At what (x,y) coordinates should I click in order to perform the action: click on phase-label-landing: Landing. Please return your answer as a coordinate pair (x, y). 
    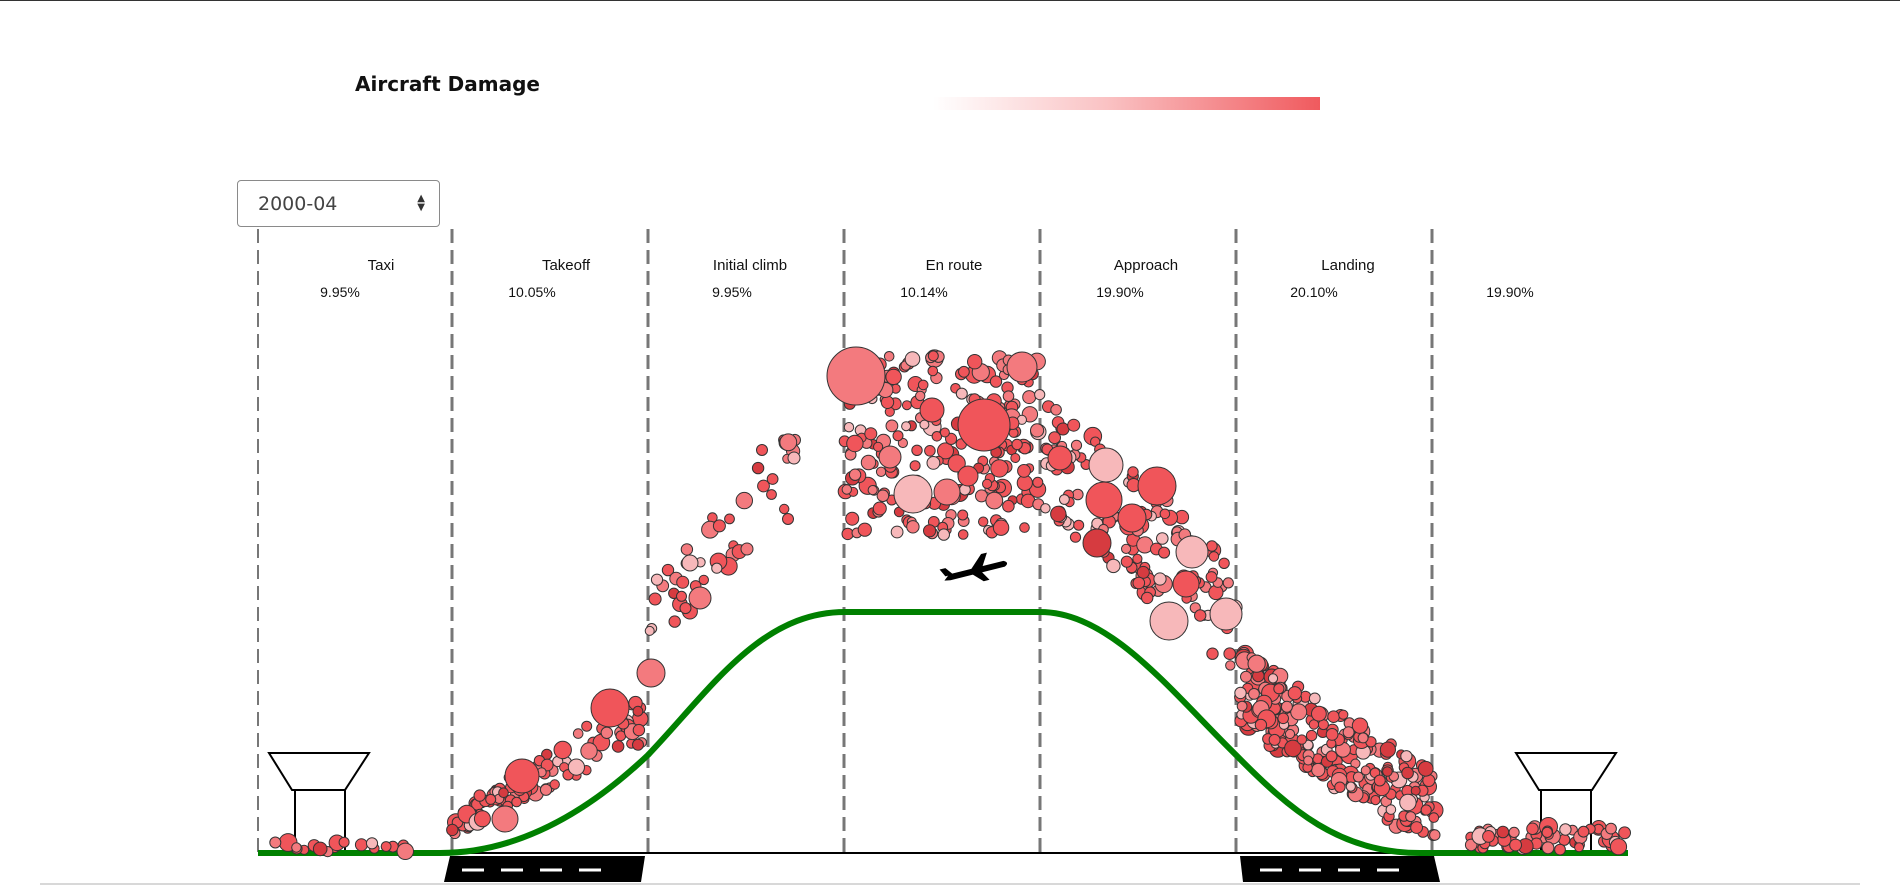
    Looking at the image, I should click on (1347, 265).